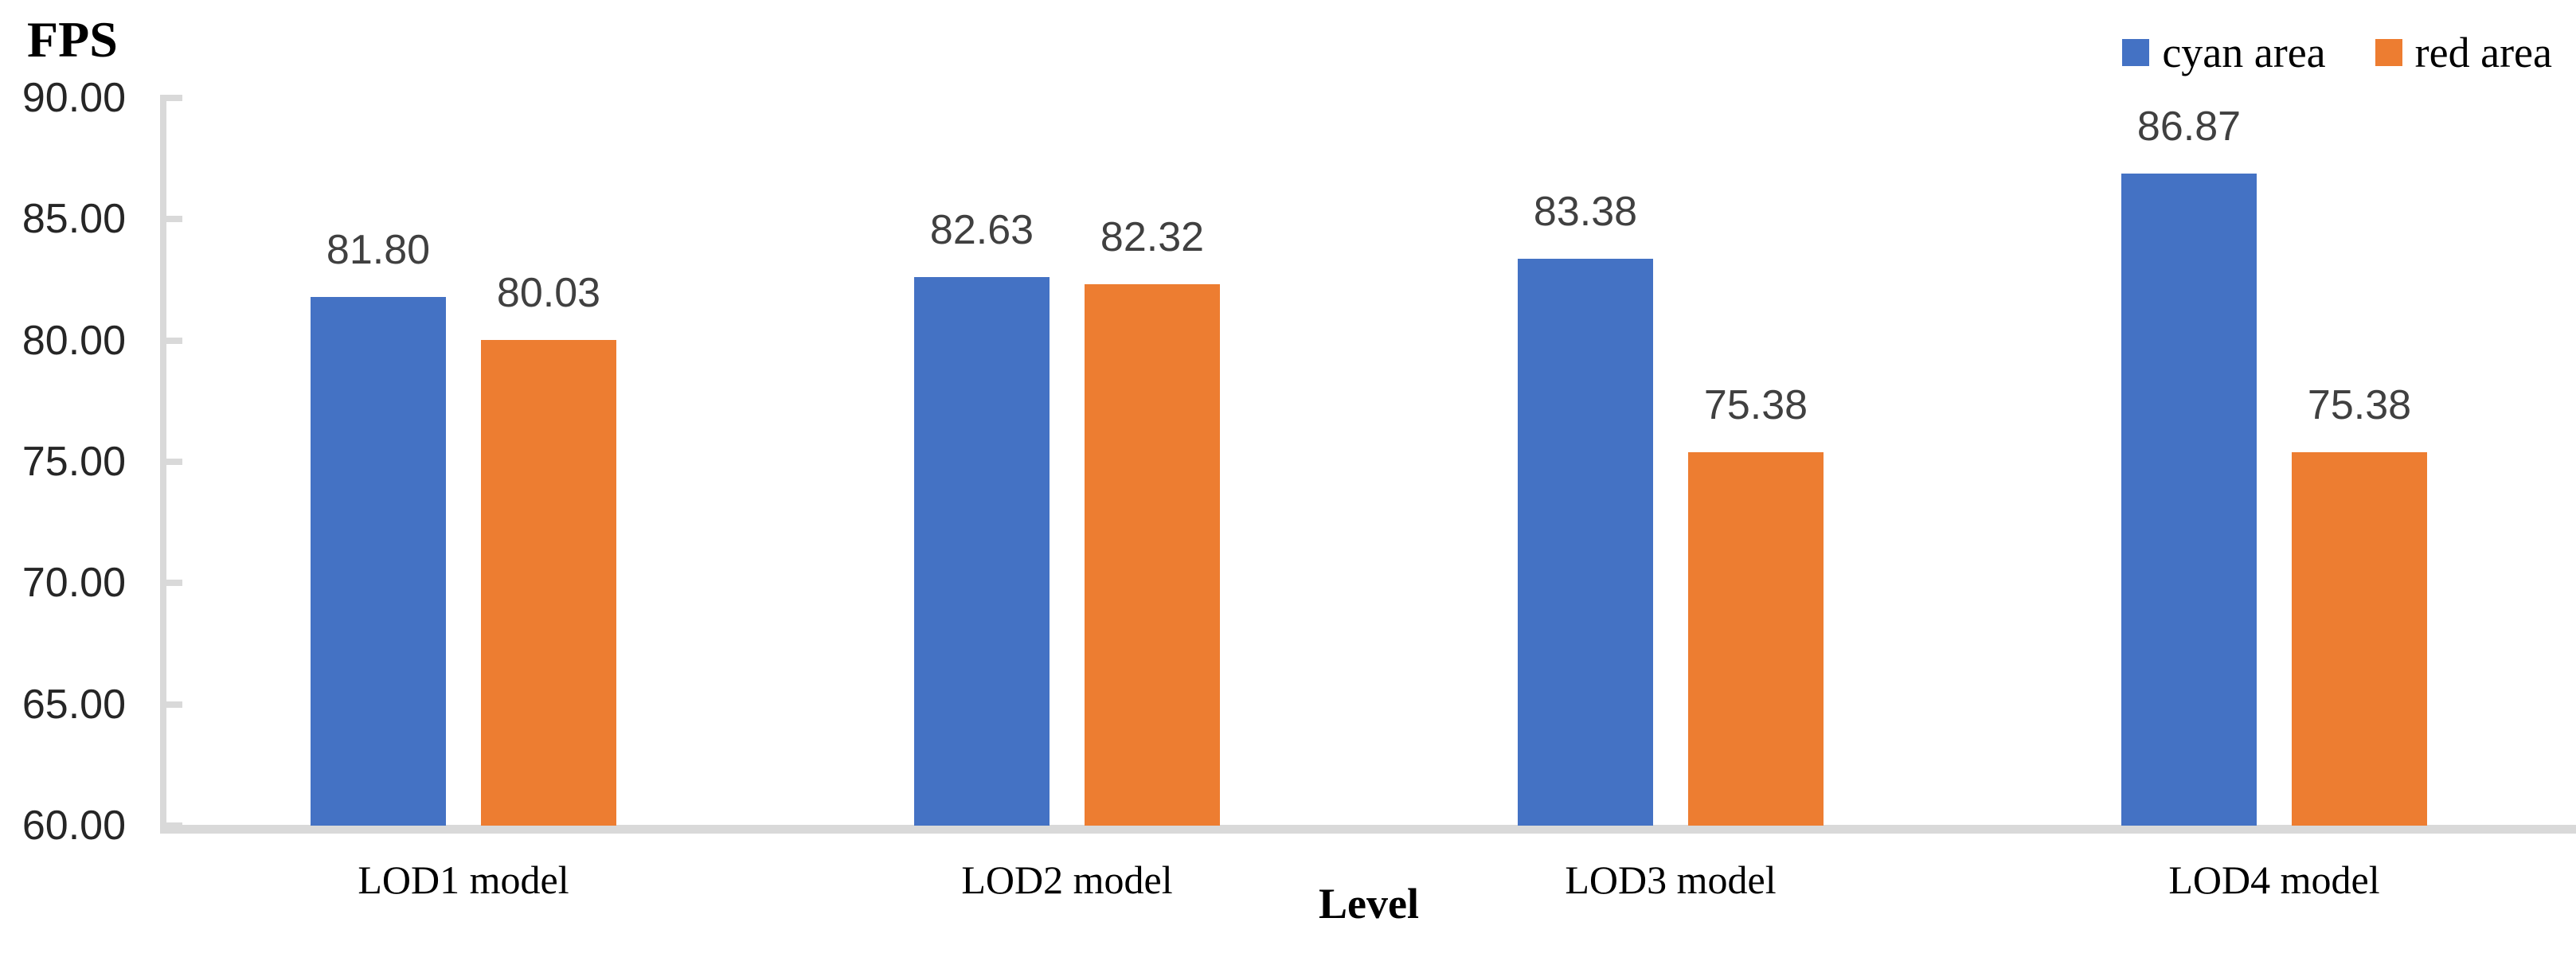 The height and width of the screenshot is (957, 2576). Describe the element at coordinates (2337, 52) in the screenshot. I see `legend: cyan area red area` at that location.